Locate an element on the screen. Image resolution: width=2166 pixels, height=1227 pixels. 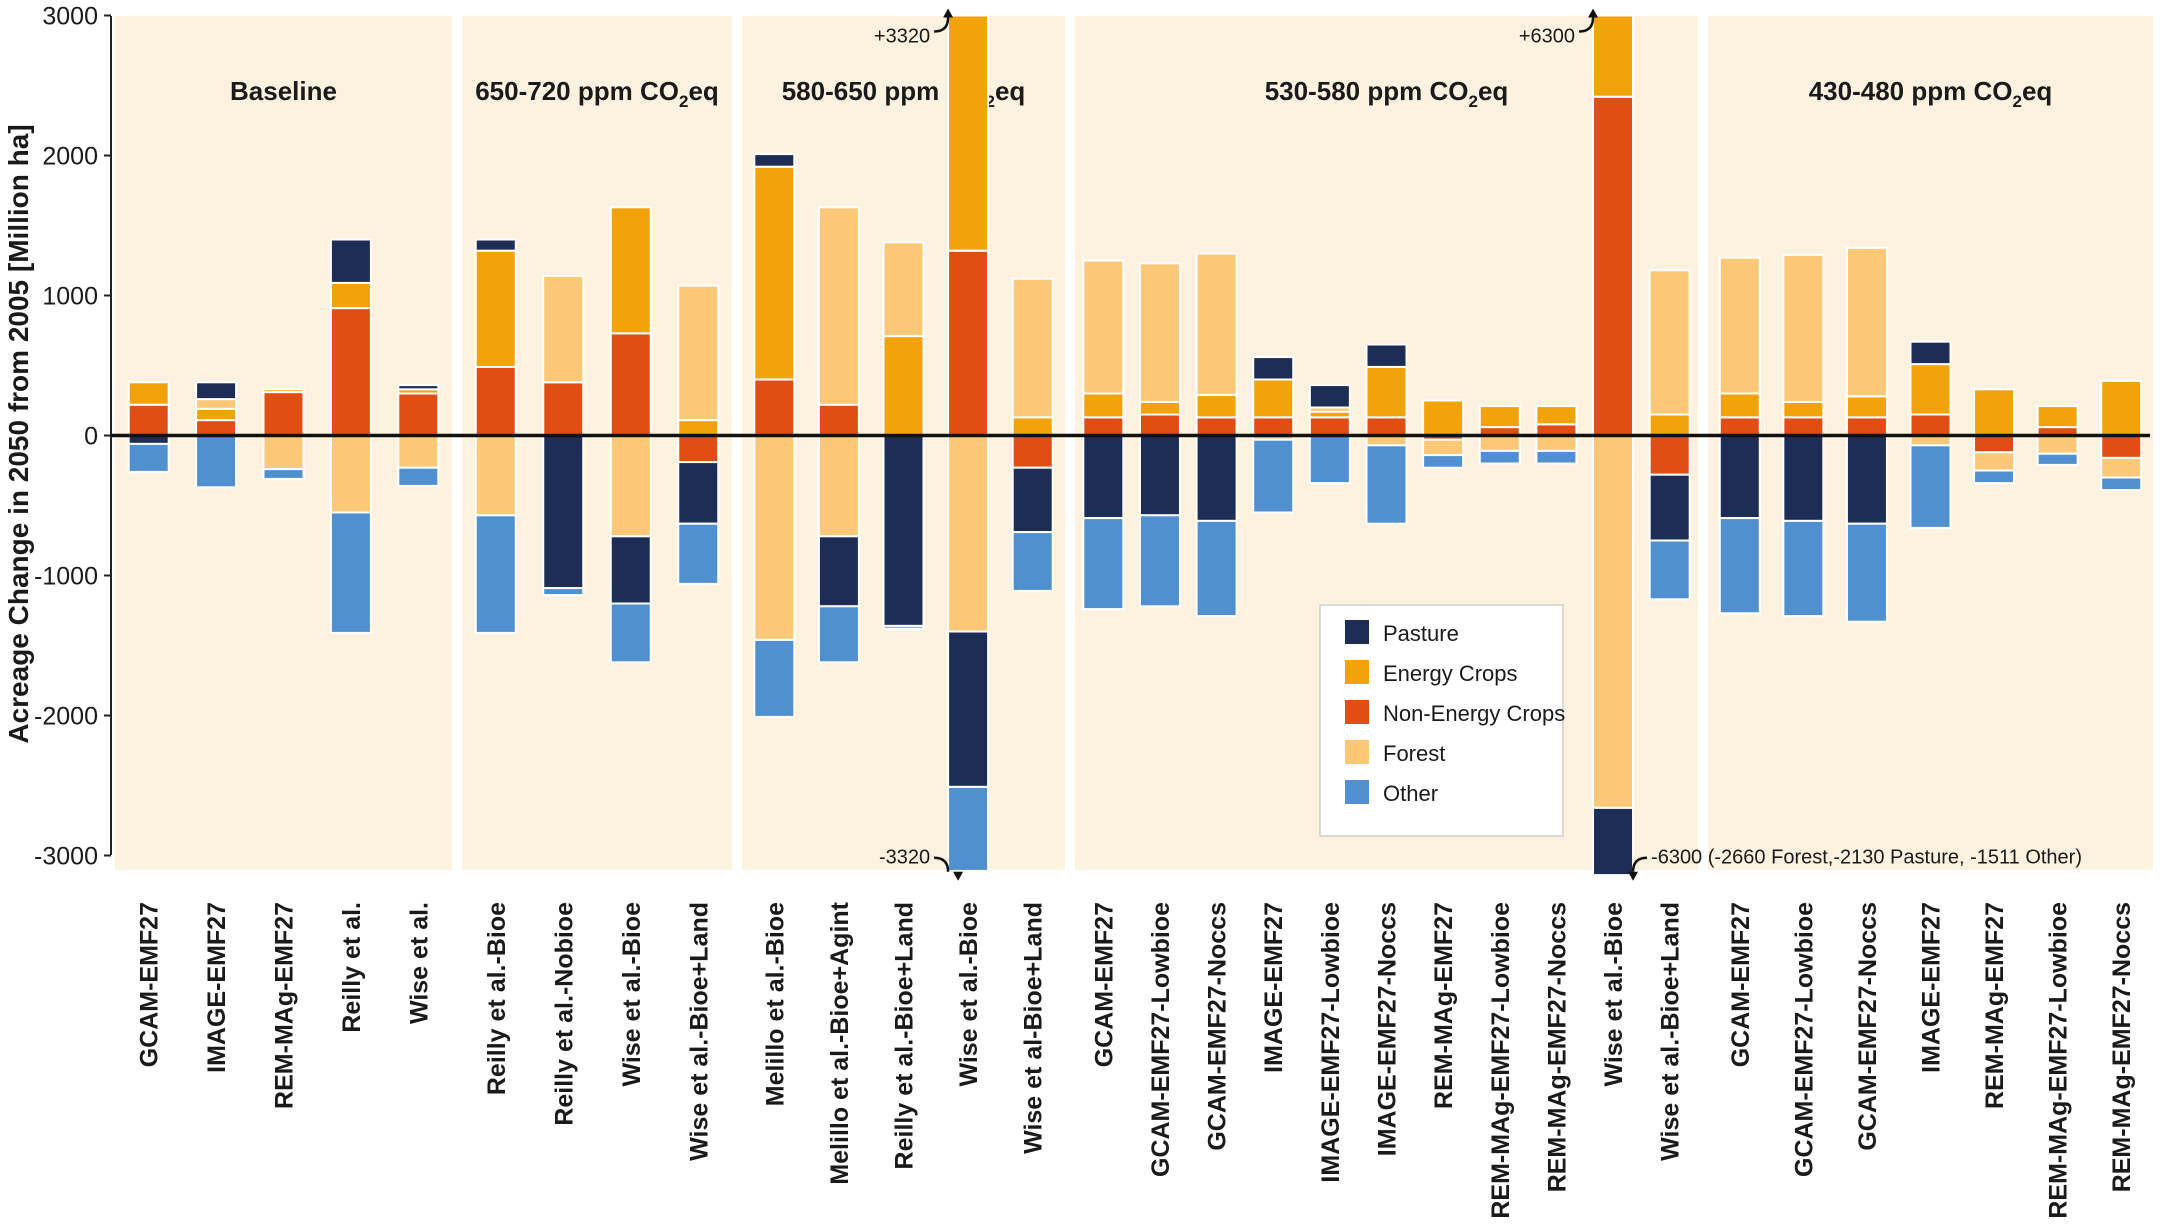
bar-stack-reilly-et-al-nobioe is located at coordinates (563, 435).